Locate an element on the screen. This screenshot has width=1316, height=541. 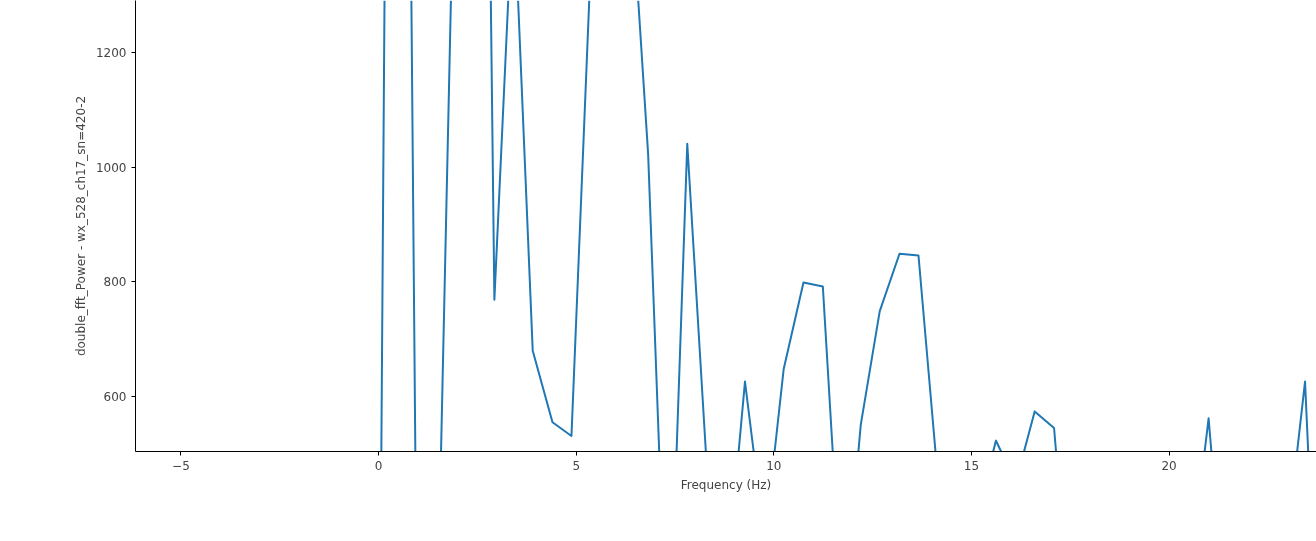
x-tick-label: 15 is located at coordinates (971, 465).